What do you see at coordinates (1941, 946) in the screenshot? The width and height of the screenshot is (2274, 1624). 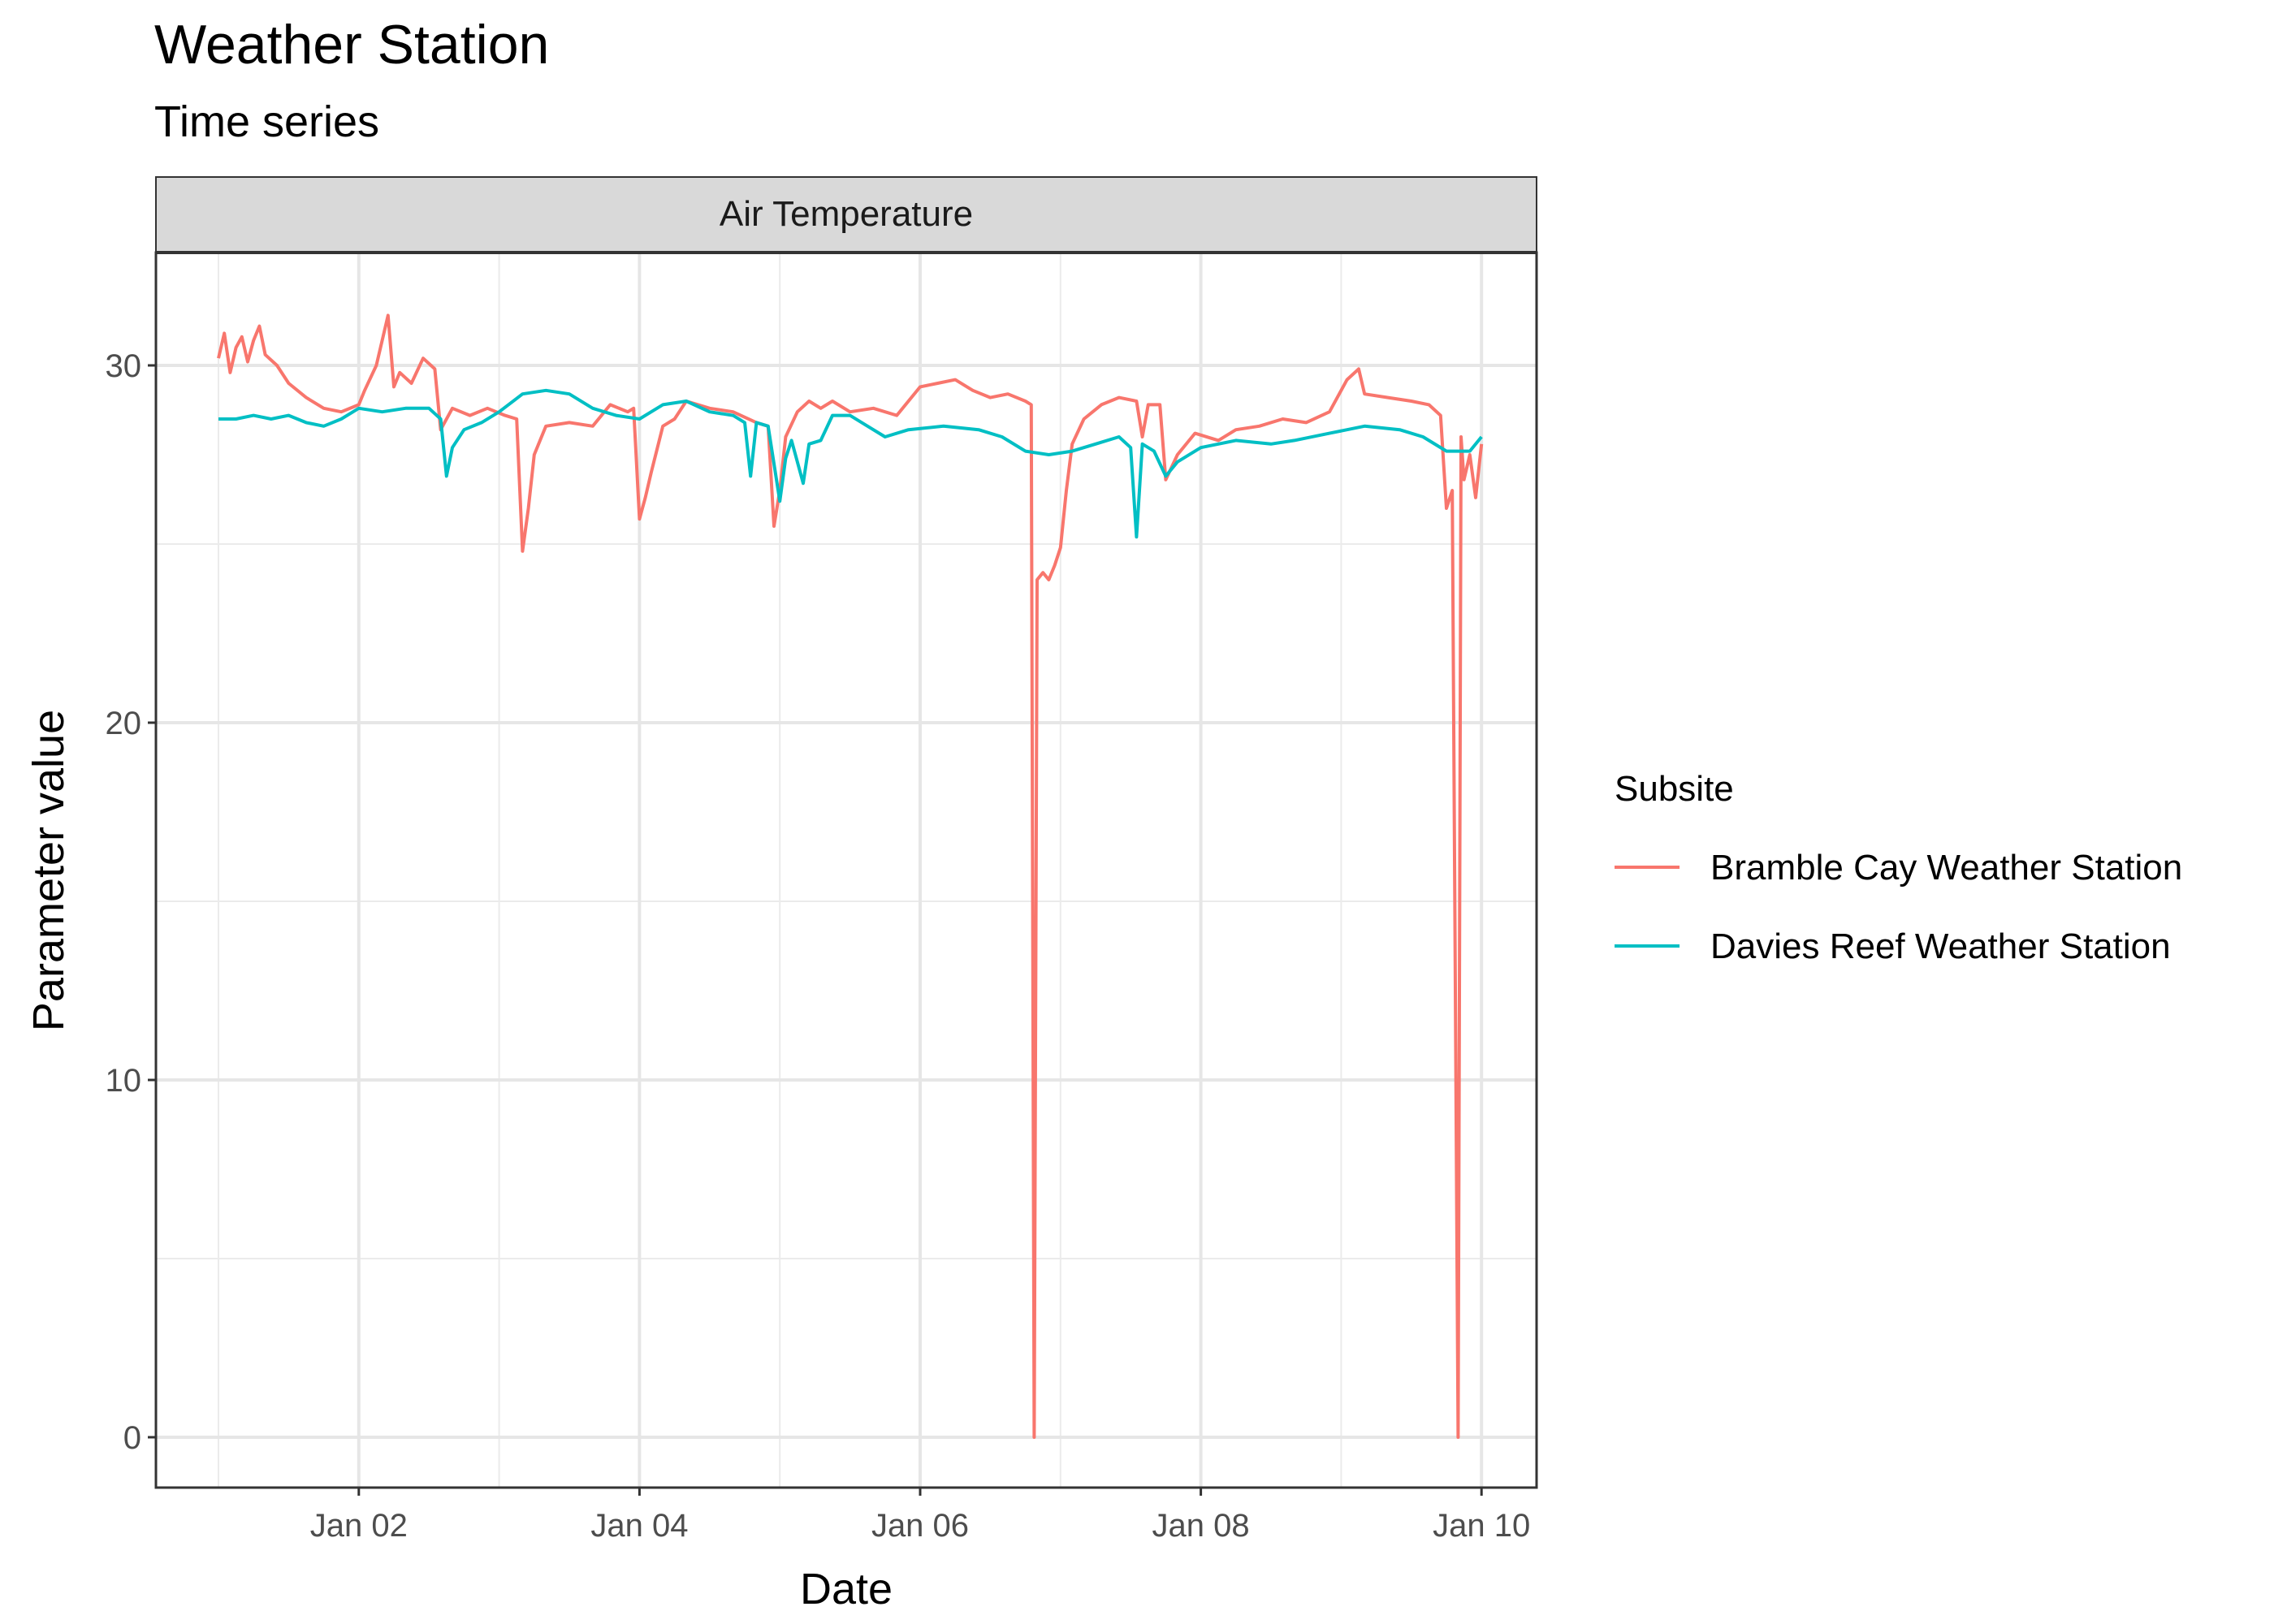 I see `legend-entry-label: Davies Reef Weather Station` at bounding box center [1941, 946].